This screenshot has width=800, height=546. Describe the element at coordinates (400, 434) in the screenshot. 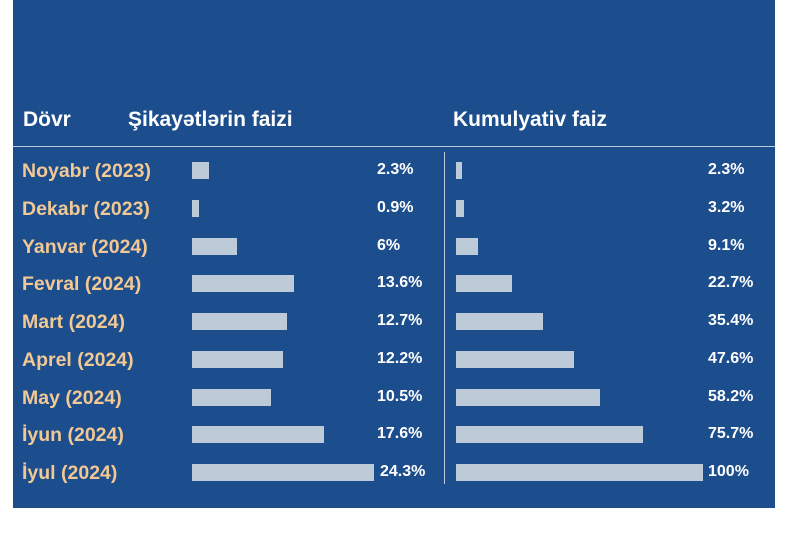

I see `complaint-share-value: 17.6%` at that location.